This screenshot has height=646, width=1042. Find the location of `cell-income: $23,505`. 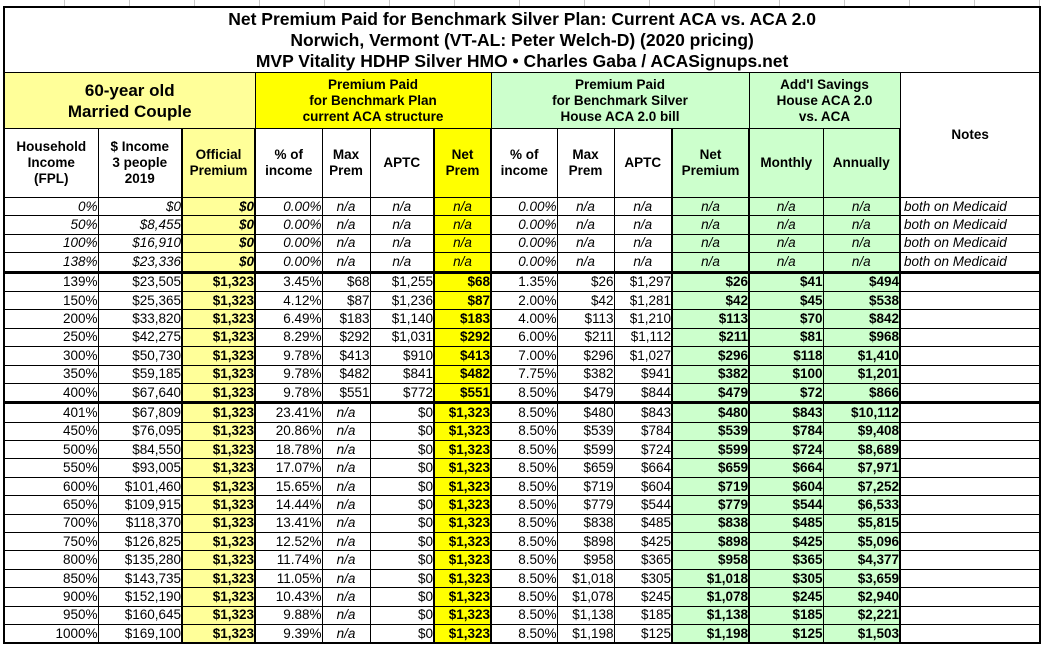

cell-income: $23,505 is located at coordinates (140, 281).